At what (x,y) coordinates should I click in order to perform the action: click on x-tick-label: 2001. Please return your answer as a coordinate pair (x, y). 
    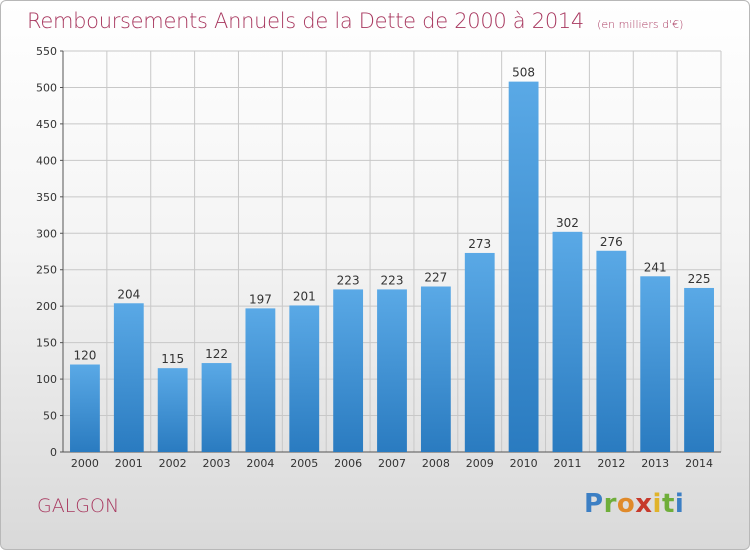
    Looking at the image, I should click on (129, 463).